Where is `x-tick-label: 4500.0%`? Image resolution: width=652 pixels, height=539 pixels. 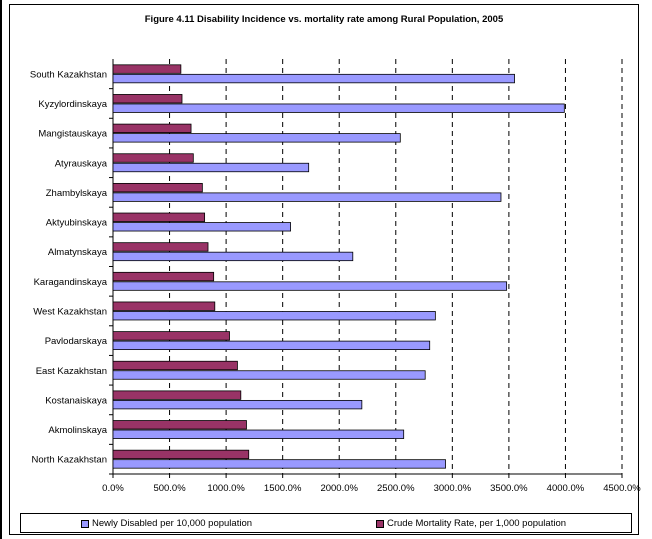
x-tick-label: 4500.0% is located at coordinates (622, 488).